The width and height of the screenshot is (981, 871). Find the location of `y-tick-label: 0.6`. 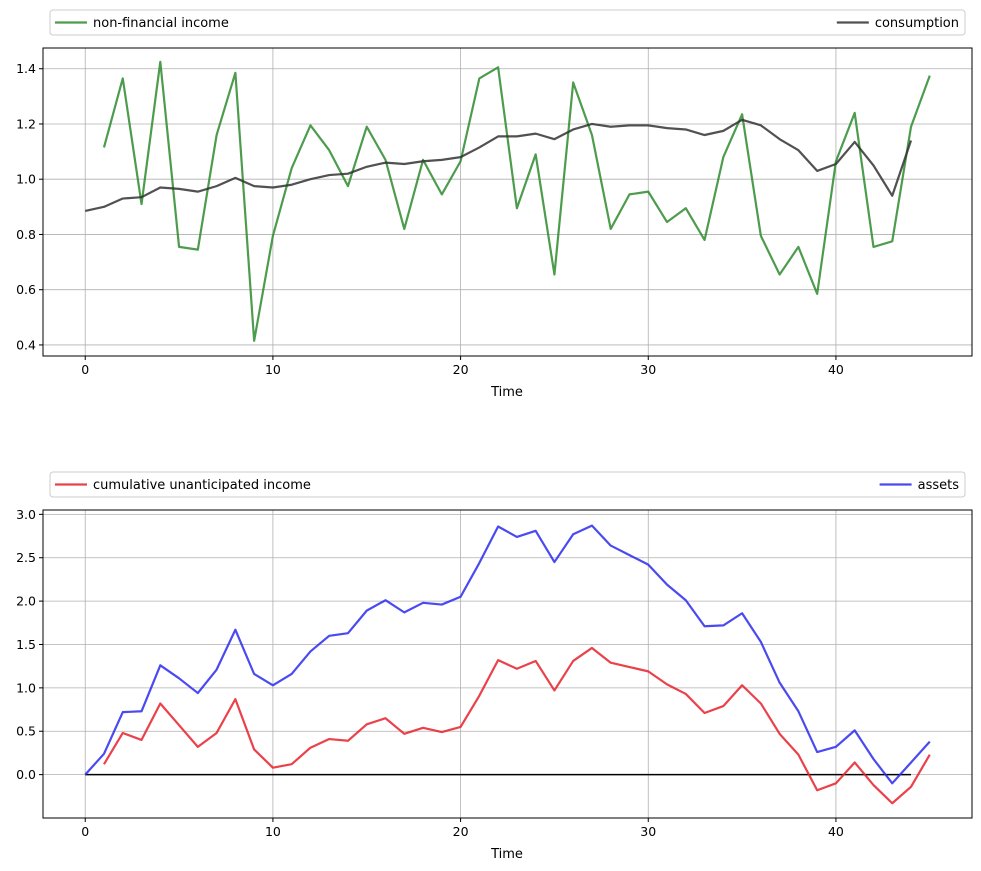

y-tick-label: 0.6 is located at coordinates (26, 289).